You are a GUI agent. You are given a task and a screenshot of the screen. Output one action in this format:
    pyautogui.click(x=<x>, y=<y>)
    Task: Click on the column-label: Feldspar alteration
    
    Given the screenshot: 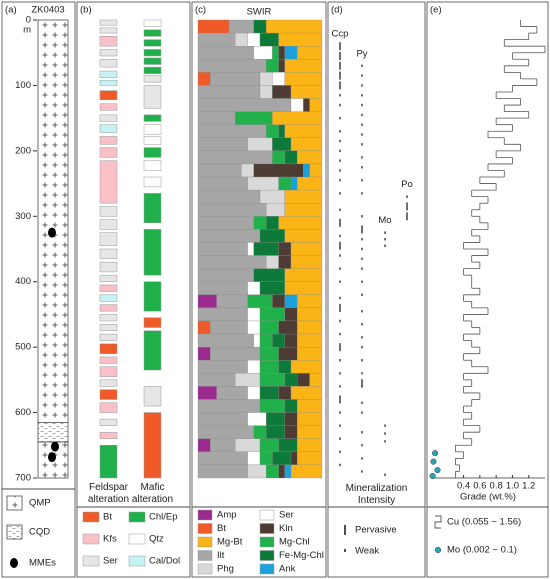 What is the action you would take?
    pyautogui.click(x=108, y=493)
    